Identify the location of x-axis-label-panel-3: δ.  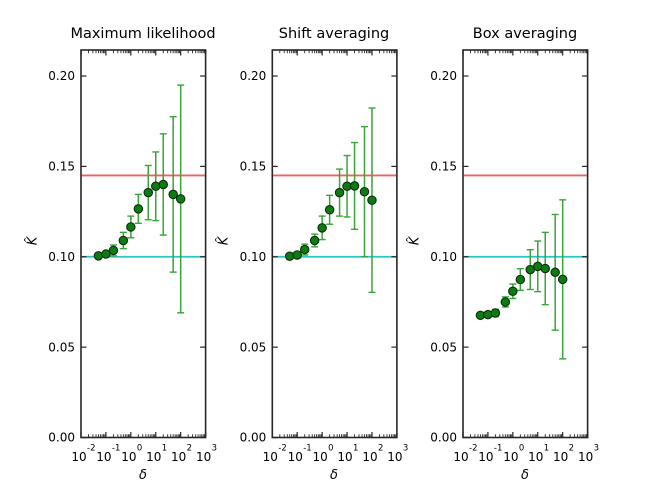
(525, 475).